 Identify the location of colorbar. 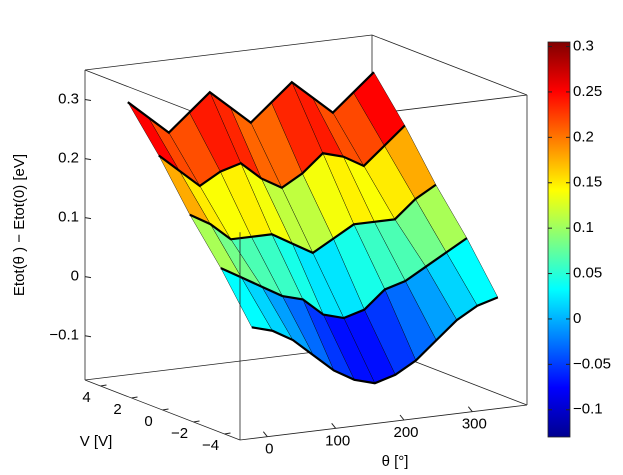
(559, 239).